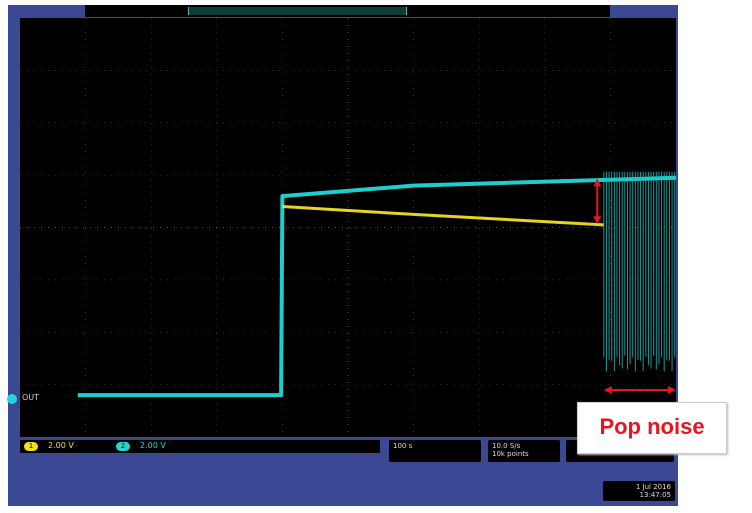 The height and width of the screenshot is (513, 752). What do you see at coordinates (510, 454) in the screenshot?
I see `record-length: 10k points` at bounding box center [510, 454].